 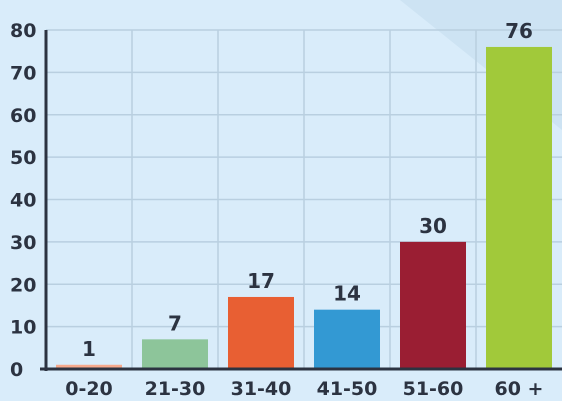 I want to click on bar-value-label: 1, so click(x=89, y=349).